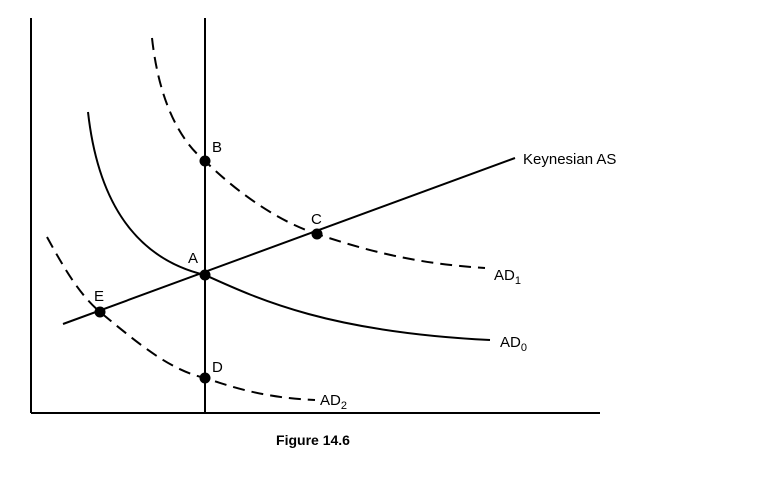 The height and width of the screenshot is (481, 770). Describe the element at coordinates (569, 159) in the screenshot. I see `as-label: Keynesian AS` at that location.